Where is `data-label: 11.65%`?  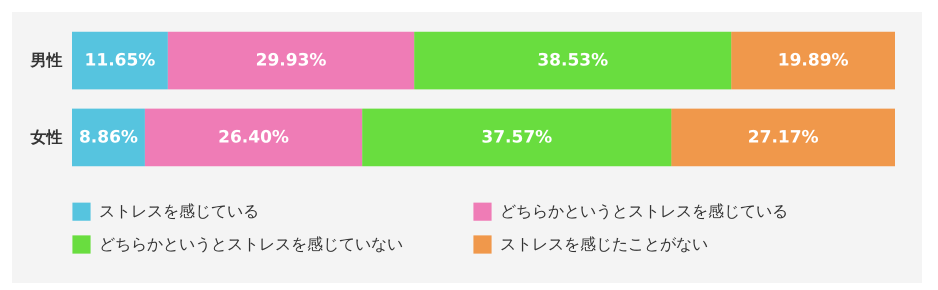 data-label: 11.65% is located at coordinates (120, 60).